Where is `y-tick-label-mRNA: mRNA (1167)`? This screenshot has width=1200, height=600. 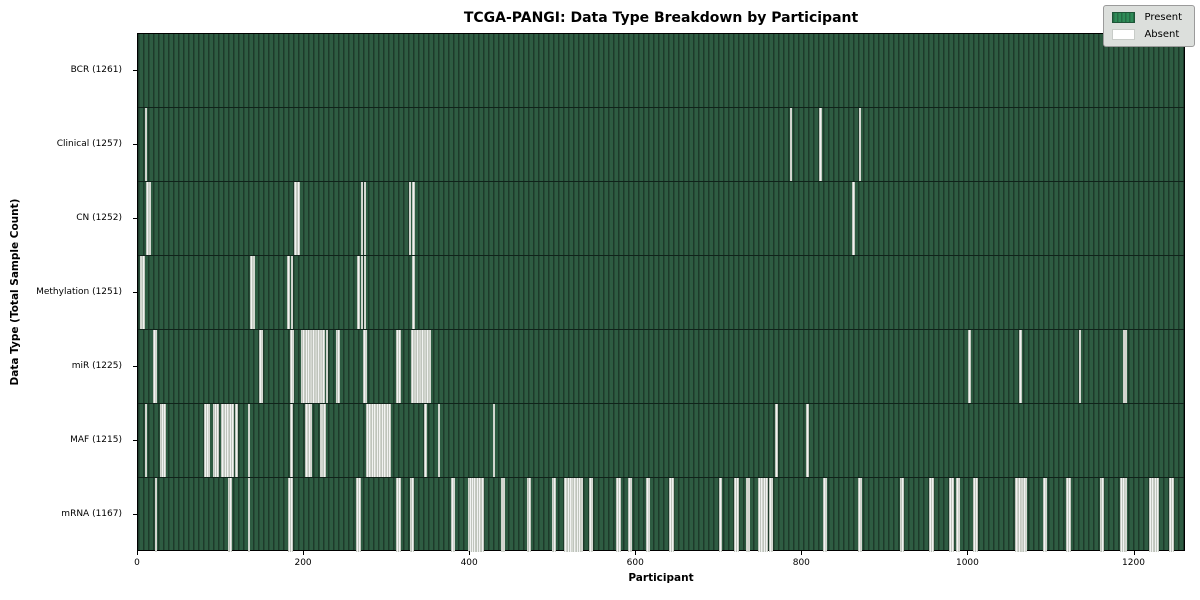
y-tick-label-mRNA: mRNA (1167) is located at coordinates (91, 514).